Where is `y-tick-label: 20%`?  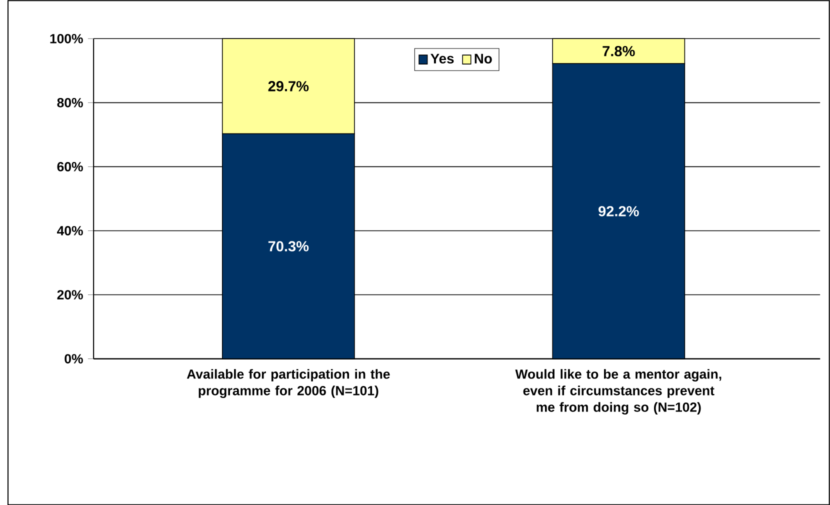
y-tick-label: 20% is located at coordinates (70, 295).